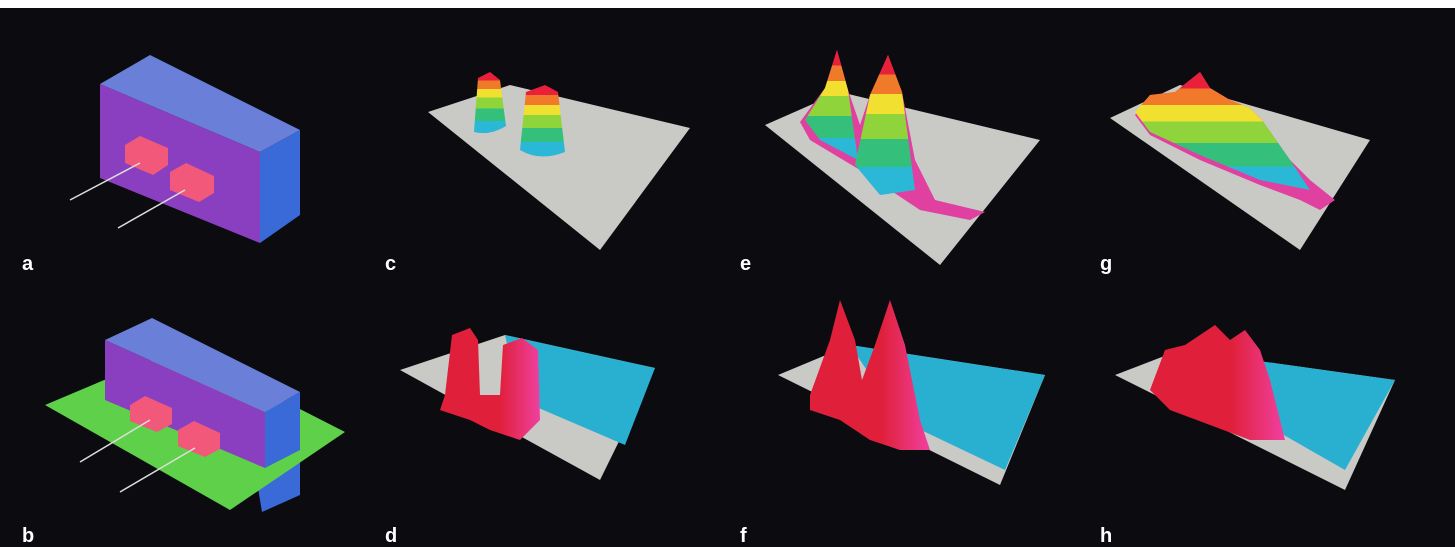 The image size is (1455, 547). Describe the element at coordinates (390, 264) in the screenshot. I see `panel-label: c` at that location.